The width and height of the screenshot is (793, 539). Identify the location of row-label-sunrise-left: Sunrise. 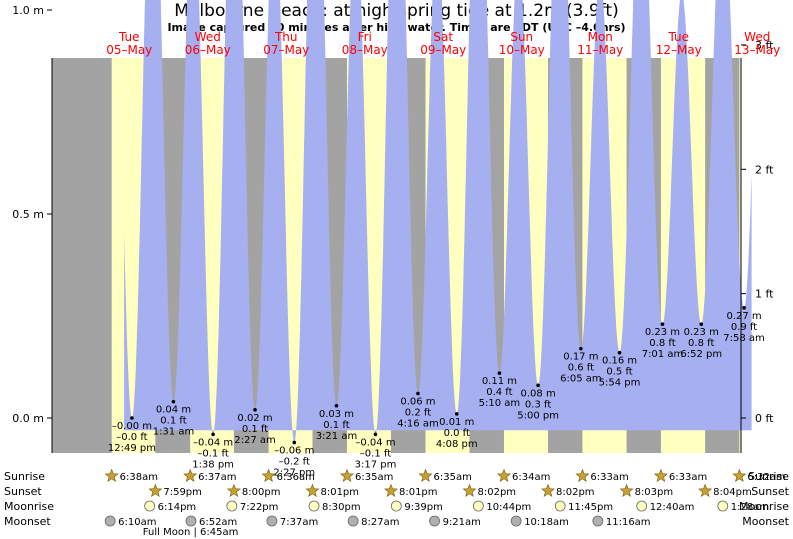
(24, 476).